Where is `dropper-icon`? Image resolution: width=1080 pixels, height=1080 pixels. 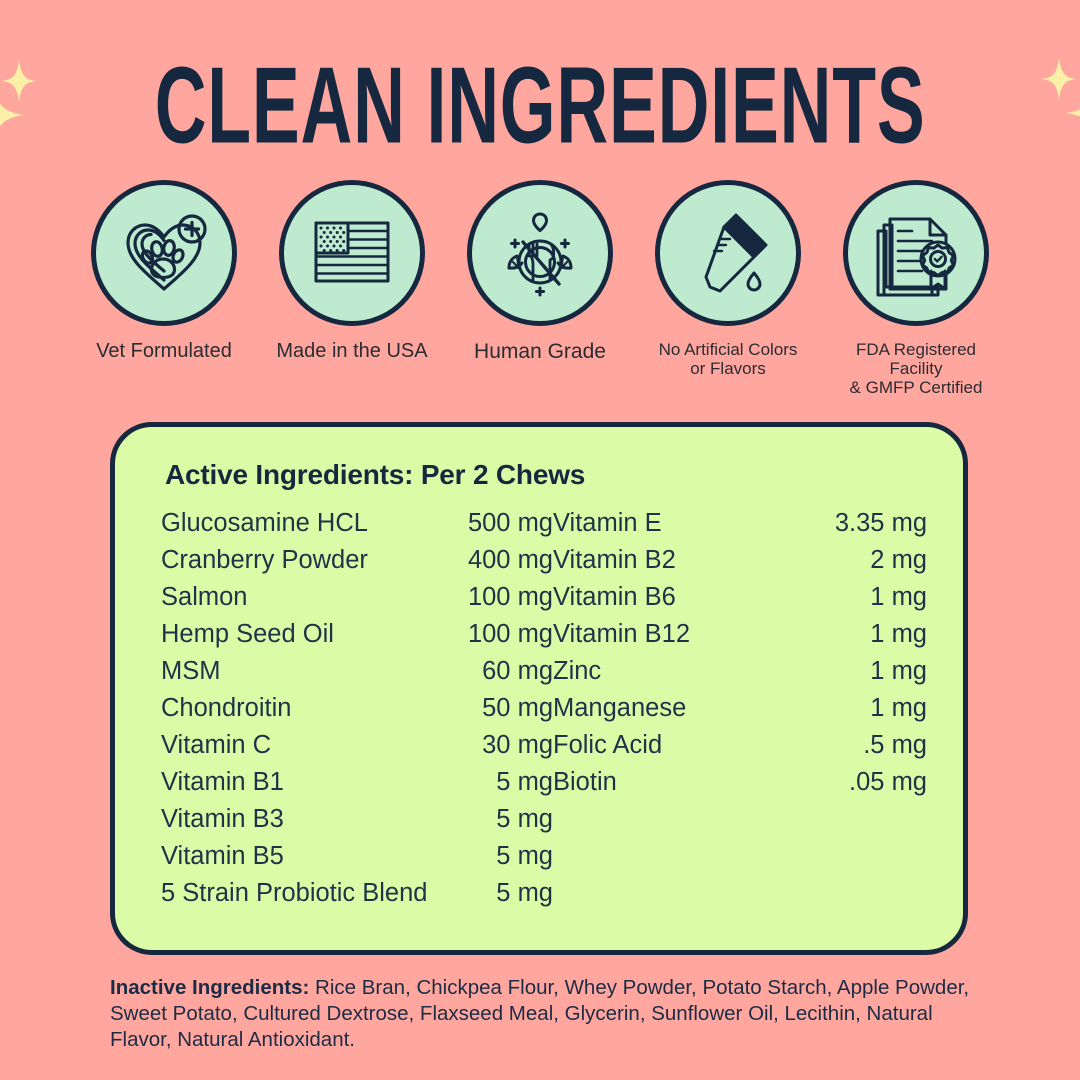 dropper-icon is located at coordinates (728, 253).